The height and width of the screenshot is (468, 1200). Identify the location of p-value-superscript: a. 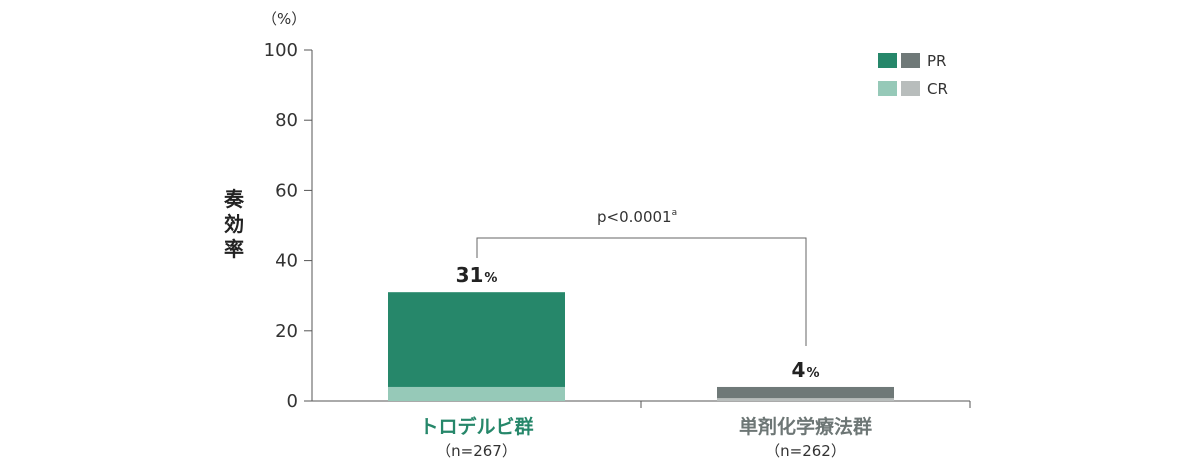
(675, 213).